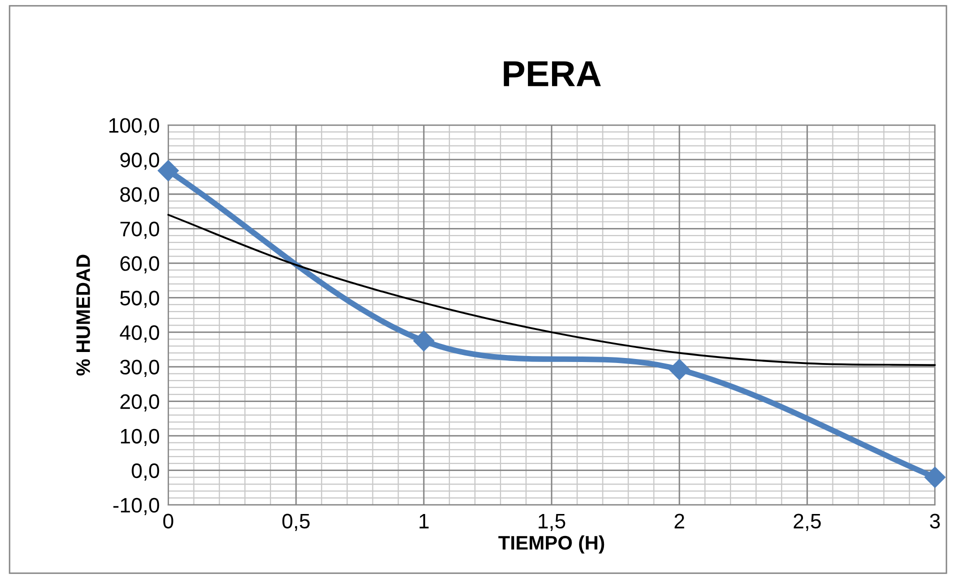 This screenshot has width=956, height=579. Describe the element at coordinates (134, 127) in the screenshot. I see `y-tick-label: 100,0` at that location.